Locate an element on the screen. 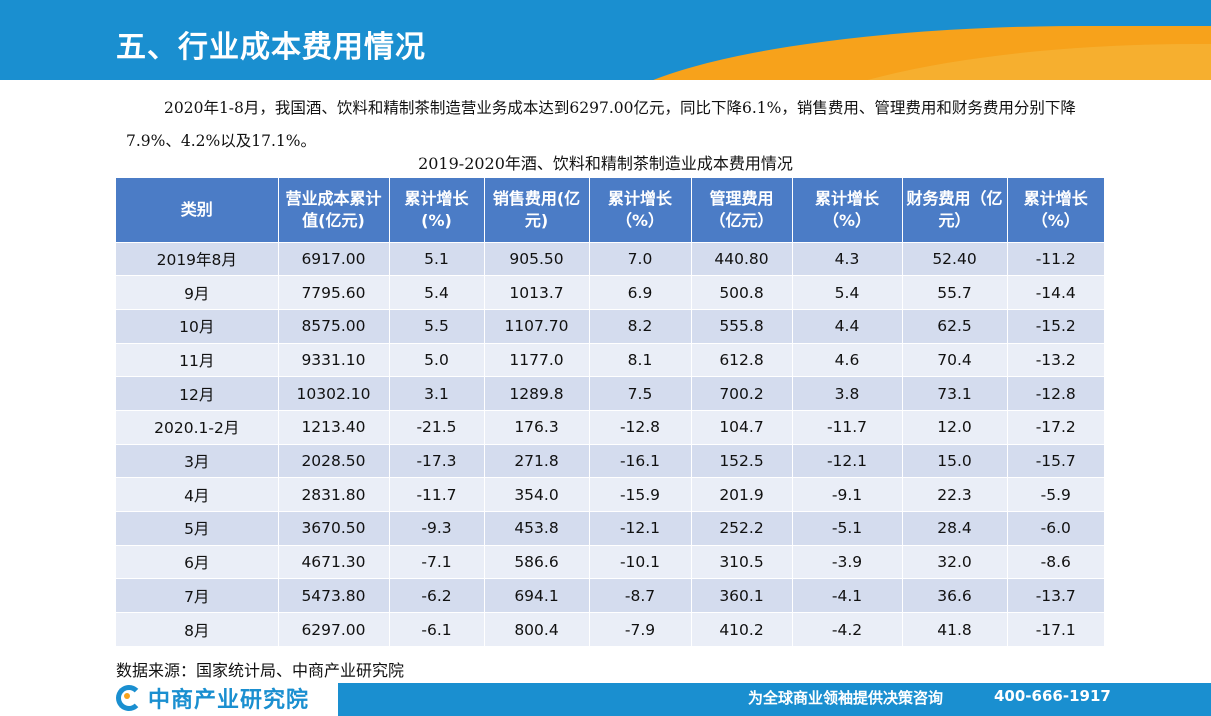 The image size is (1211, 716). table-cell: 410.2 is located at coordinates (742, 629).